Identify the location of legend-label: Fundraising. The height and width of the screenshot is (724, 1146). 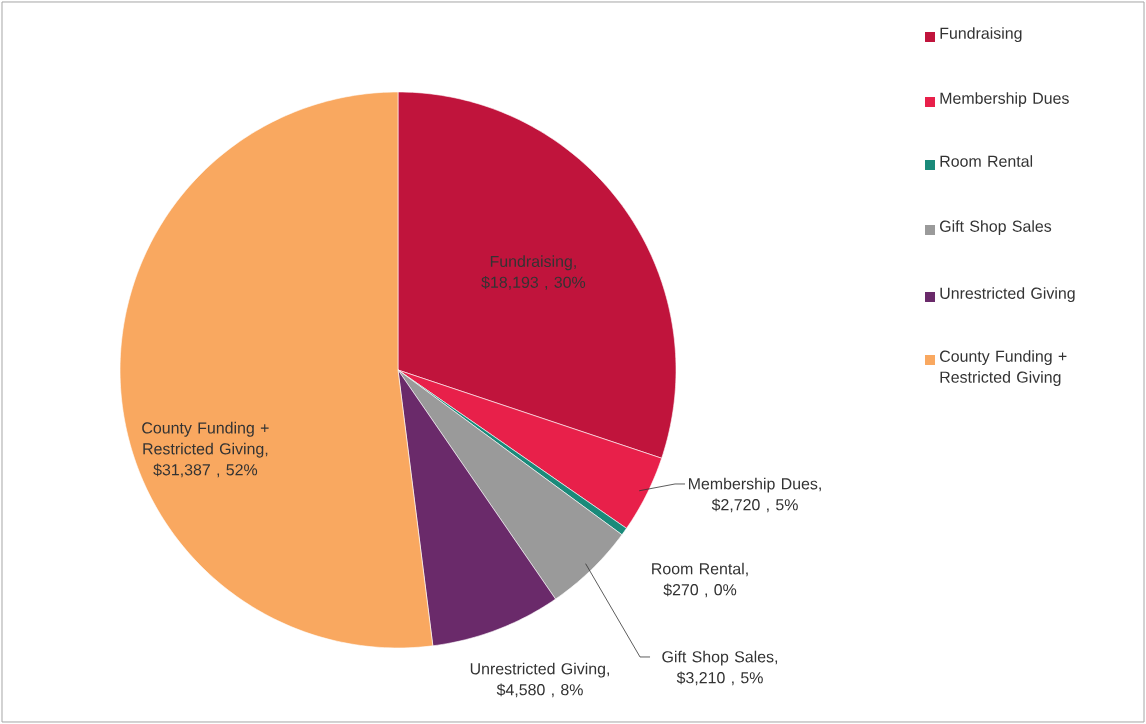
(981, 35).